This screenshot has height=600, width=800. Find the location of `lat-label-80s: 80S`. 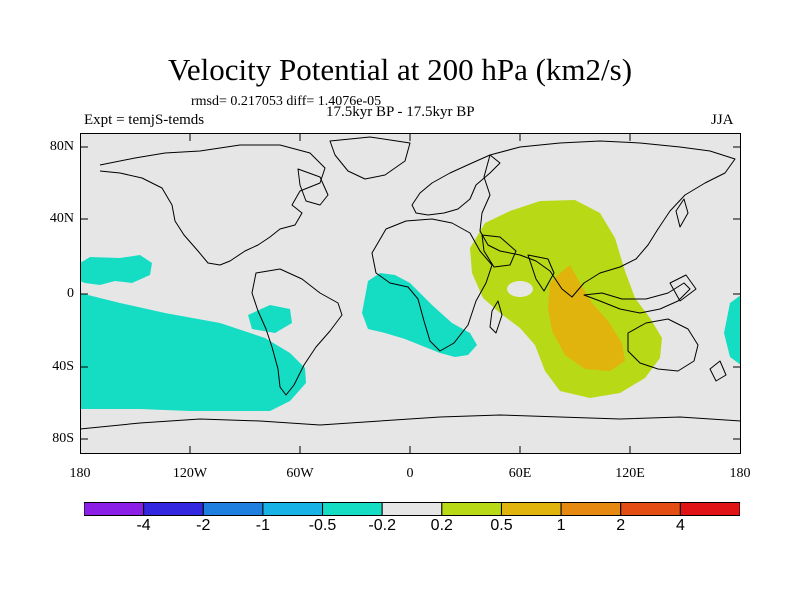

lat-label-80s: 80S is located at coordinates (63, 438).